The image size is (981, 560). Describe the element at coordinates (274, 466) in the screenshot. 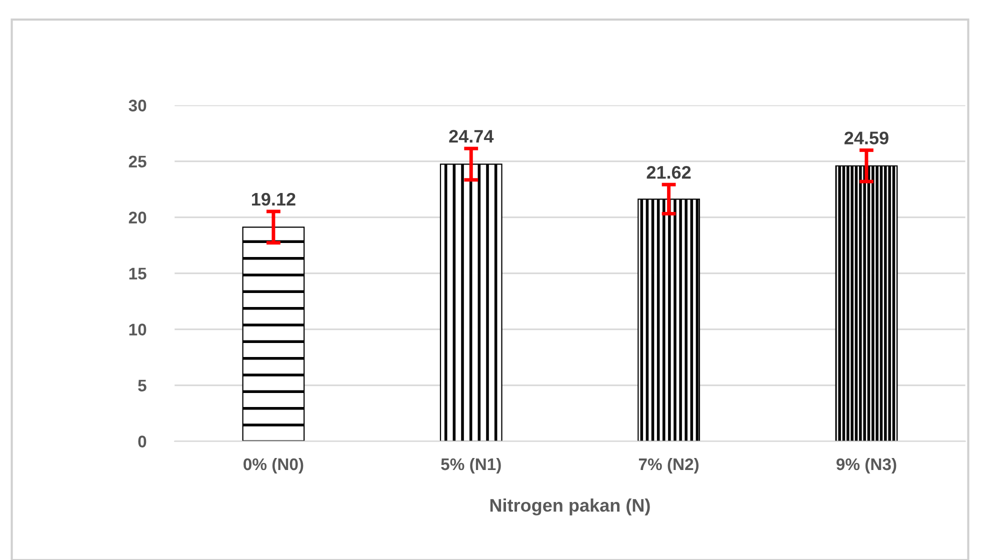

I see `x-tick-label: 0% (N0)` at that location.